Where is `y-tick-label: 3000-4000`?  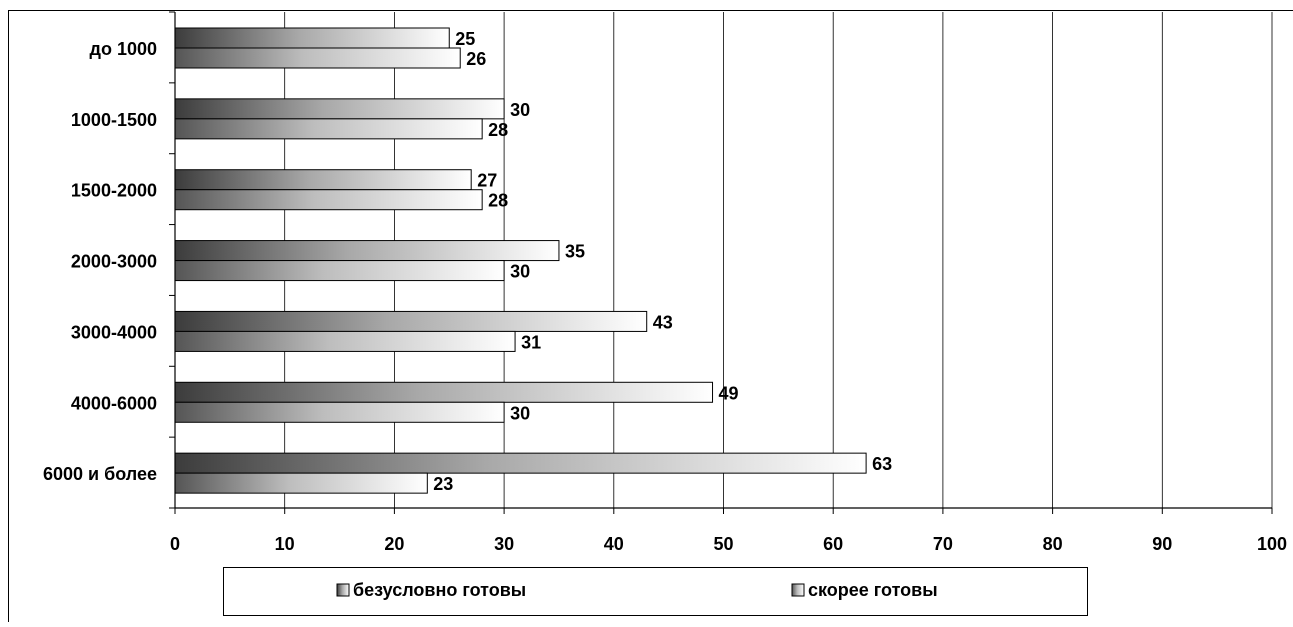 y-tick-label: 3000-4000 is located at coordinates (114, 332).